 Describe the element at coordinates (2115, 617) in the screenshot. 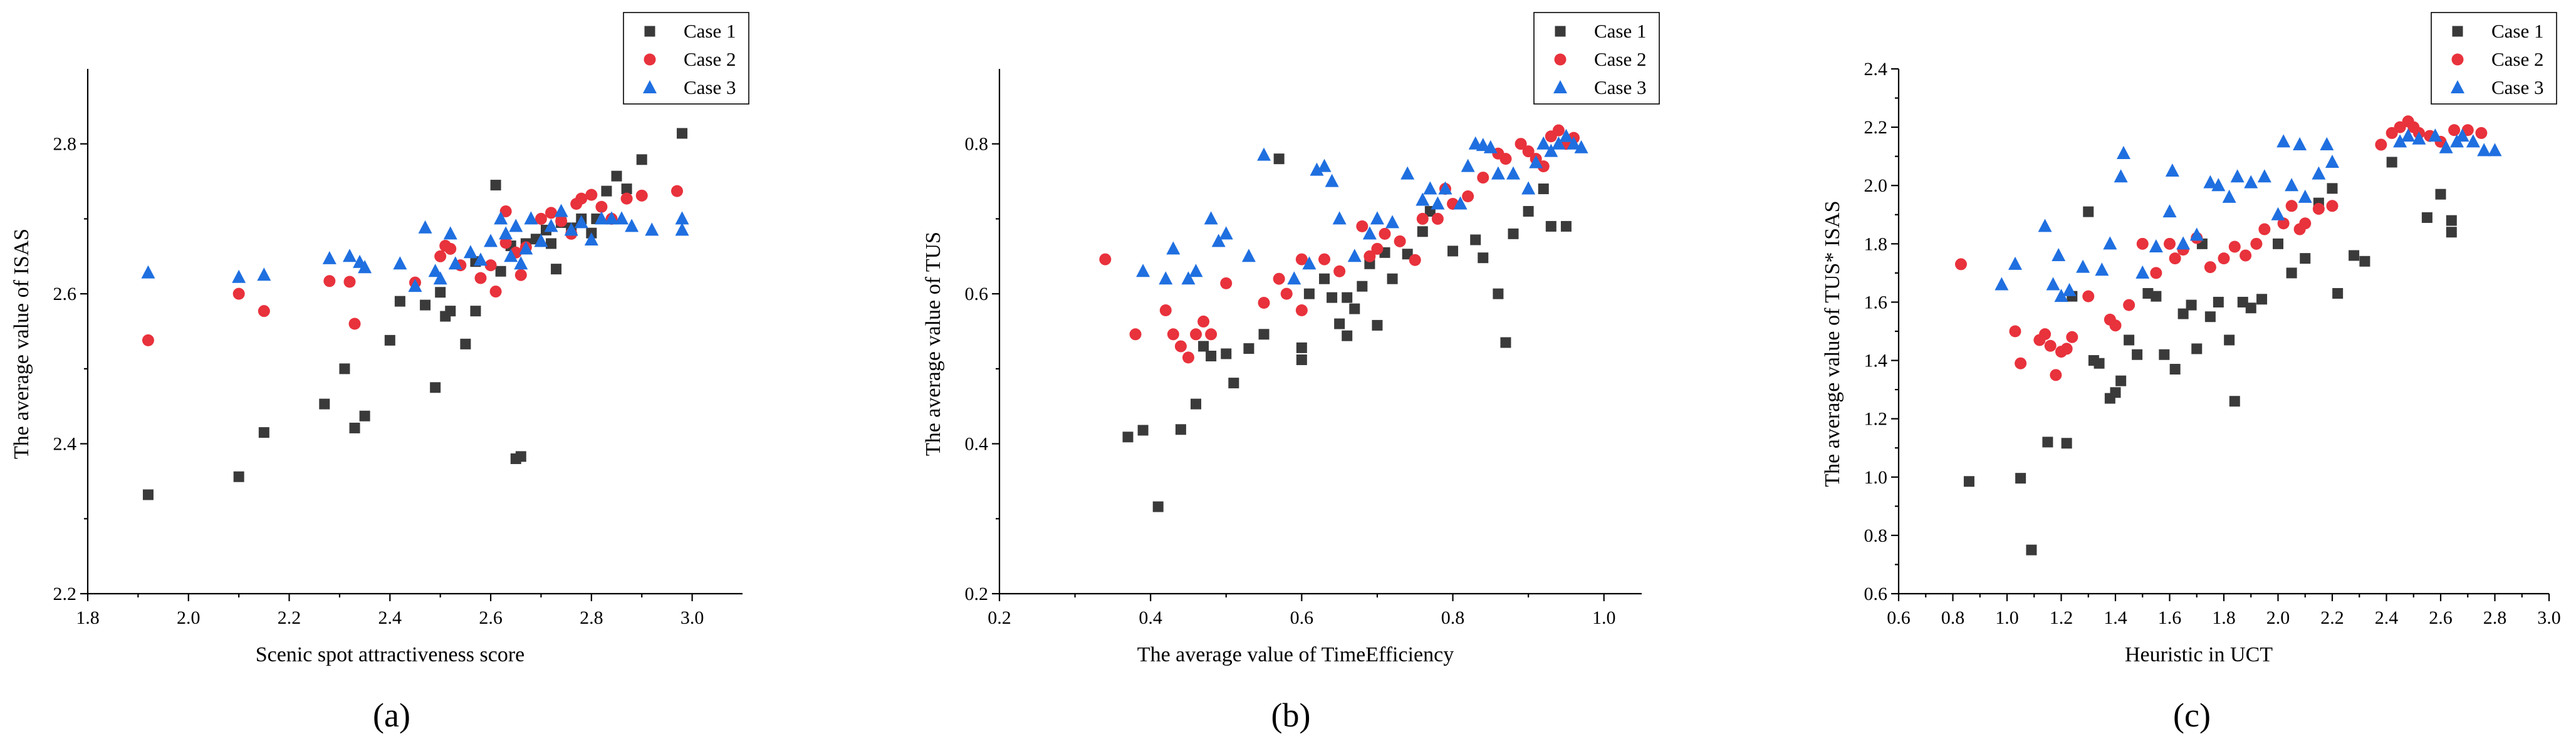

I see `x-tick-label: 1.4` at that location.